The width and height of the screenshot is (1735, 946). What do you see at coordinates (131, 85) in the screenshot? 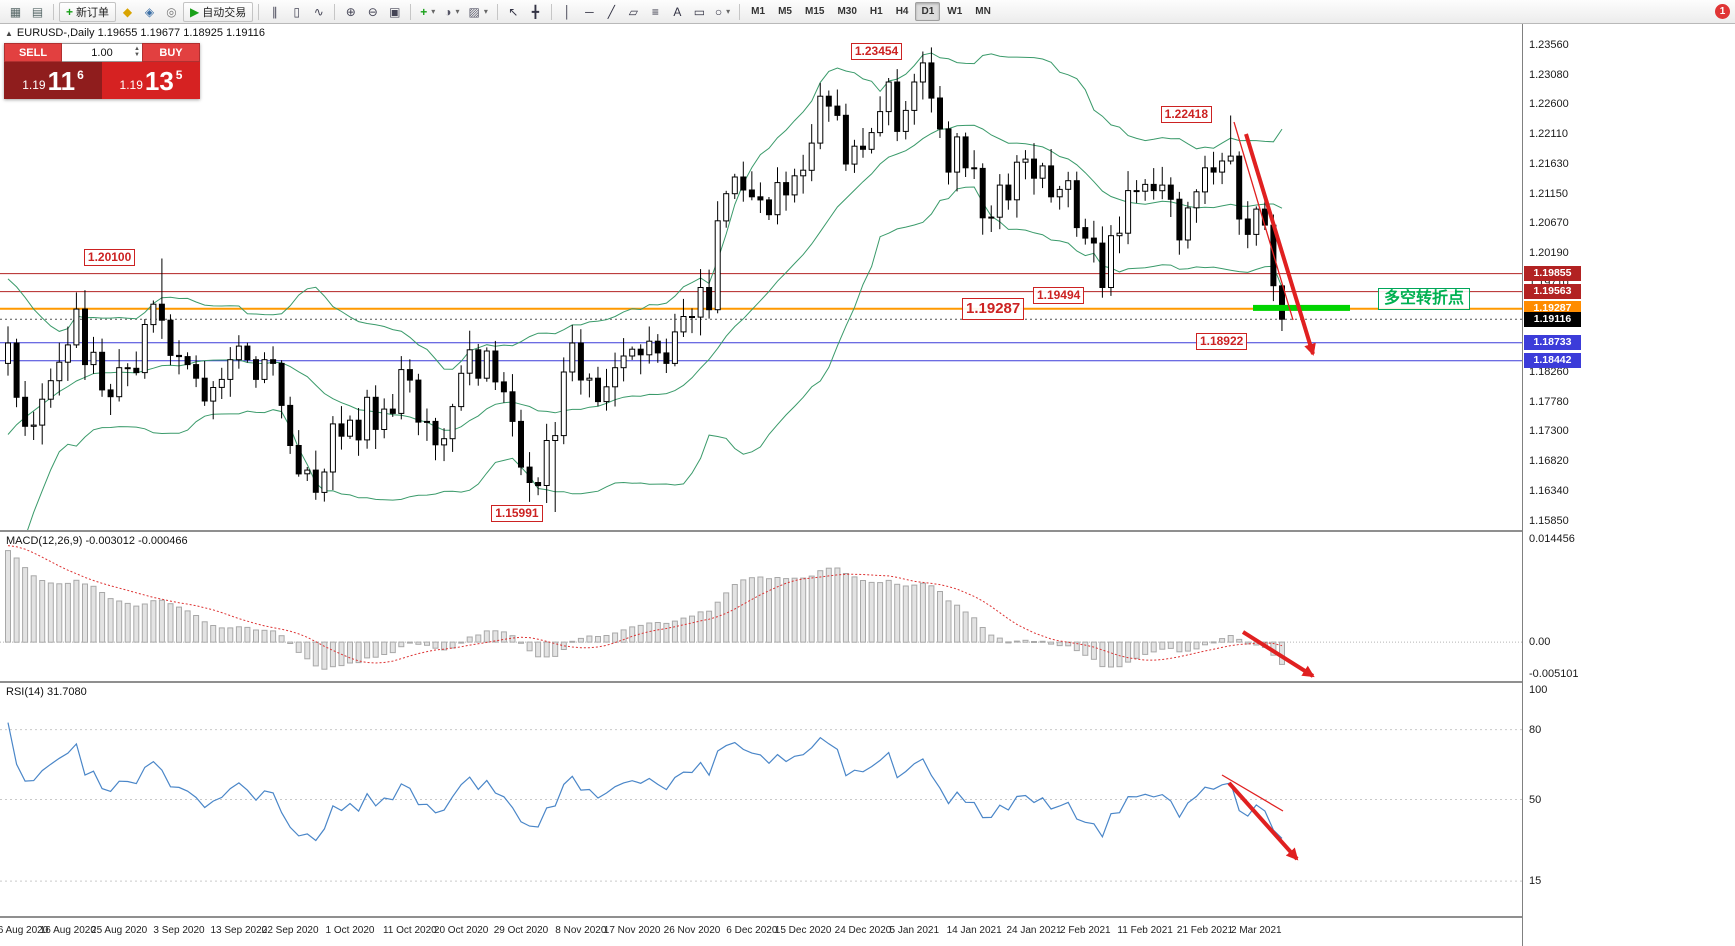
I see `buy-price-prefix: 1.19` at bounding box center [131, 85].